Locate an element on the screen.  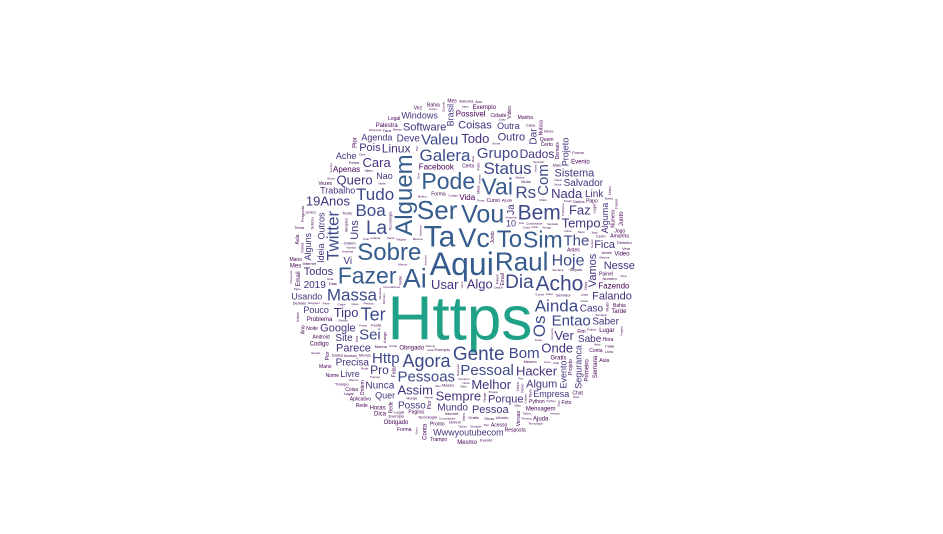
word-quem: Quem is located at coordinates (547, 140).